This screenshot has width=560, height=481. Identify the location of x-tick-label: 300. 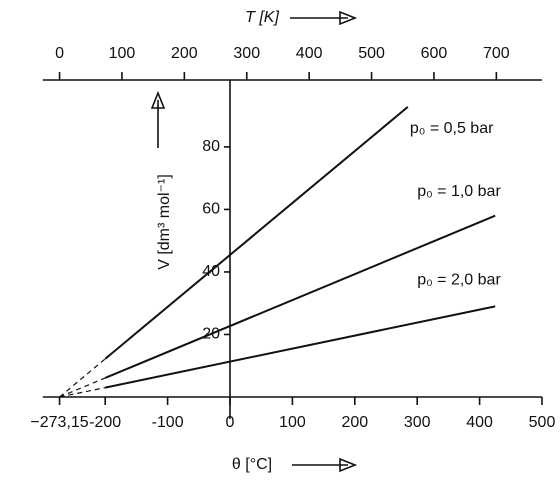
(417, 422).